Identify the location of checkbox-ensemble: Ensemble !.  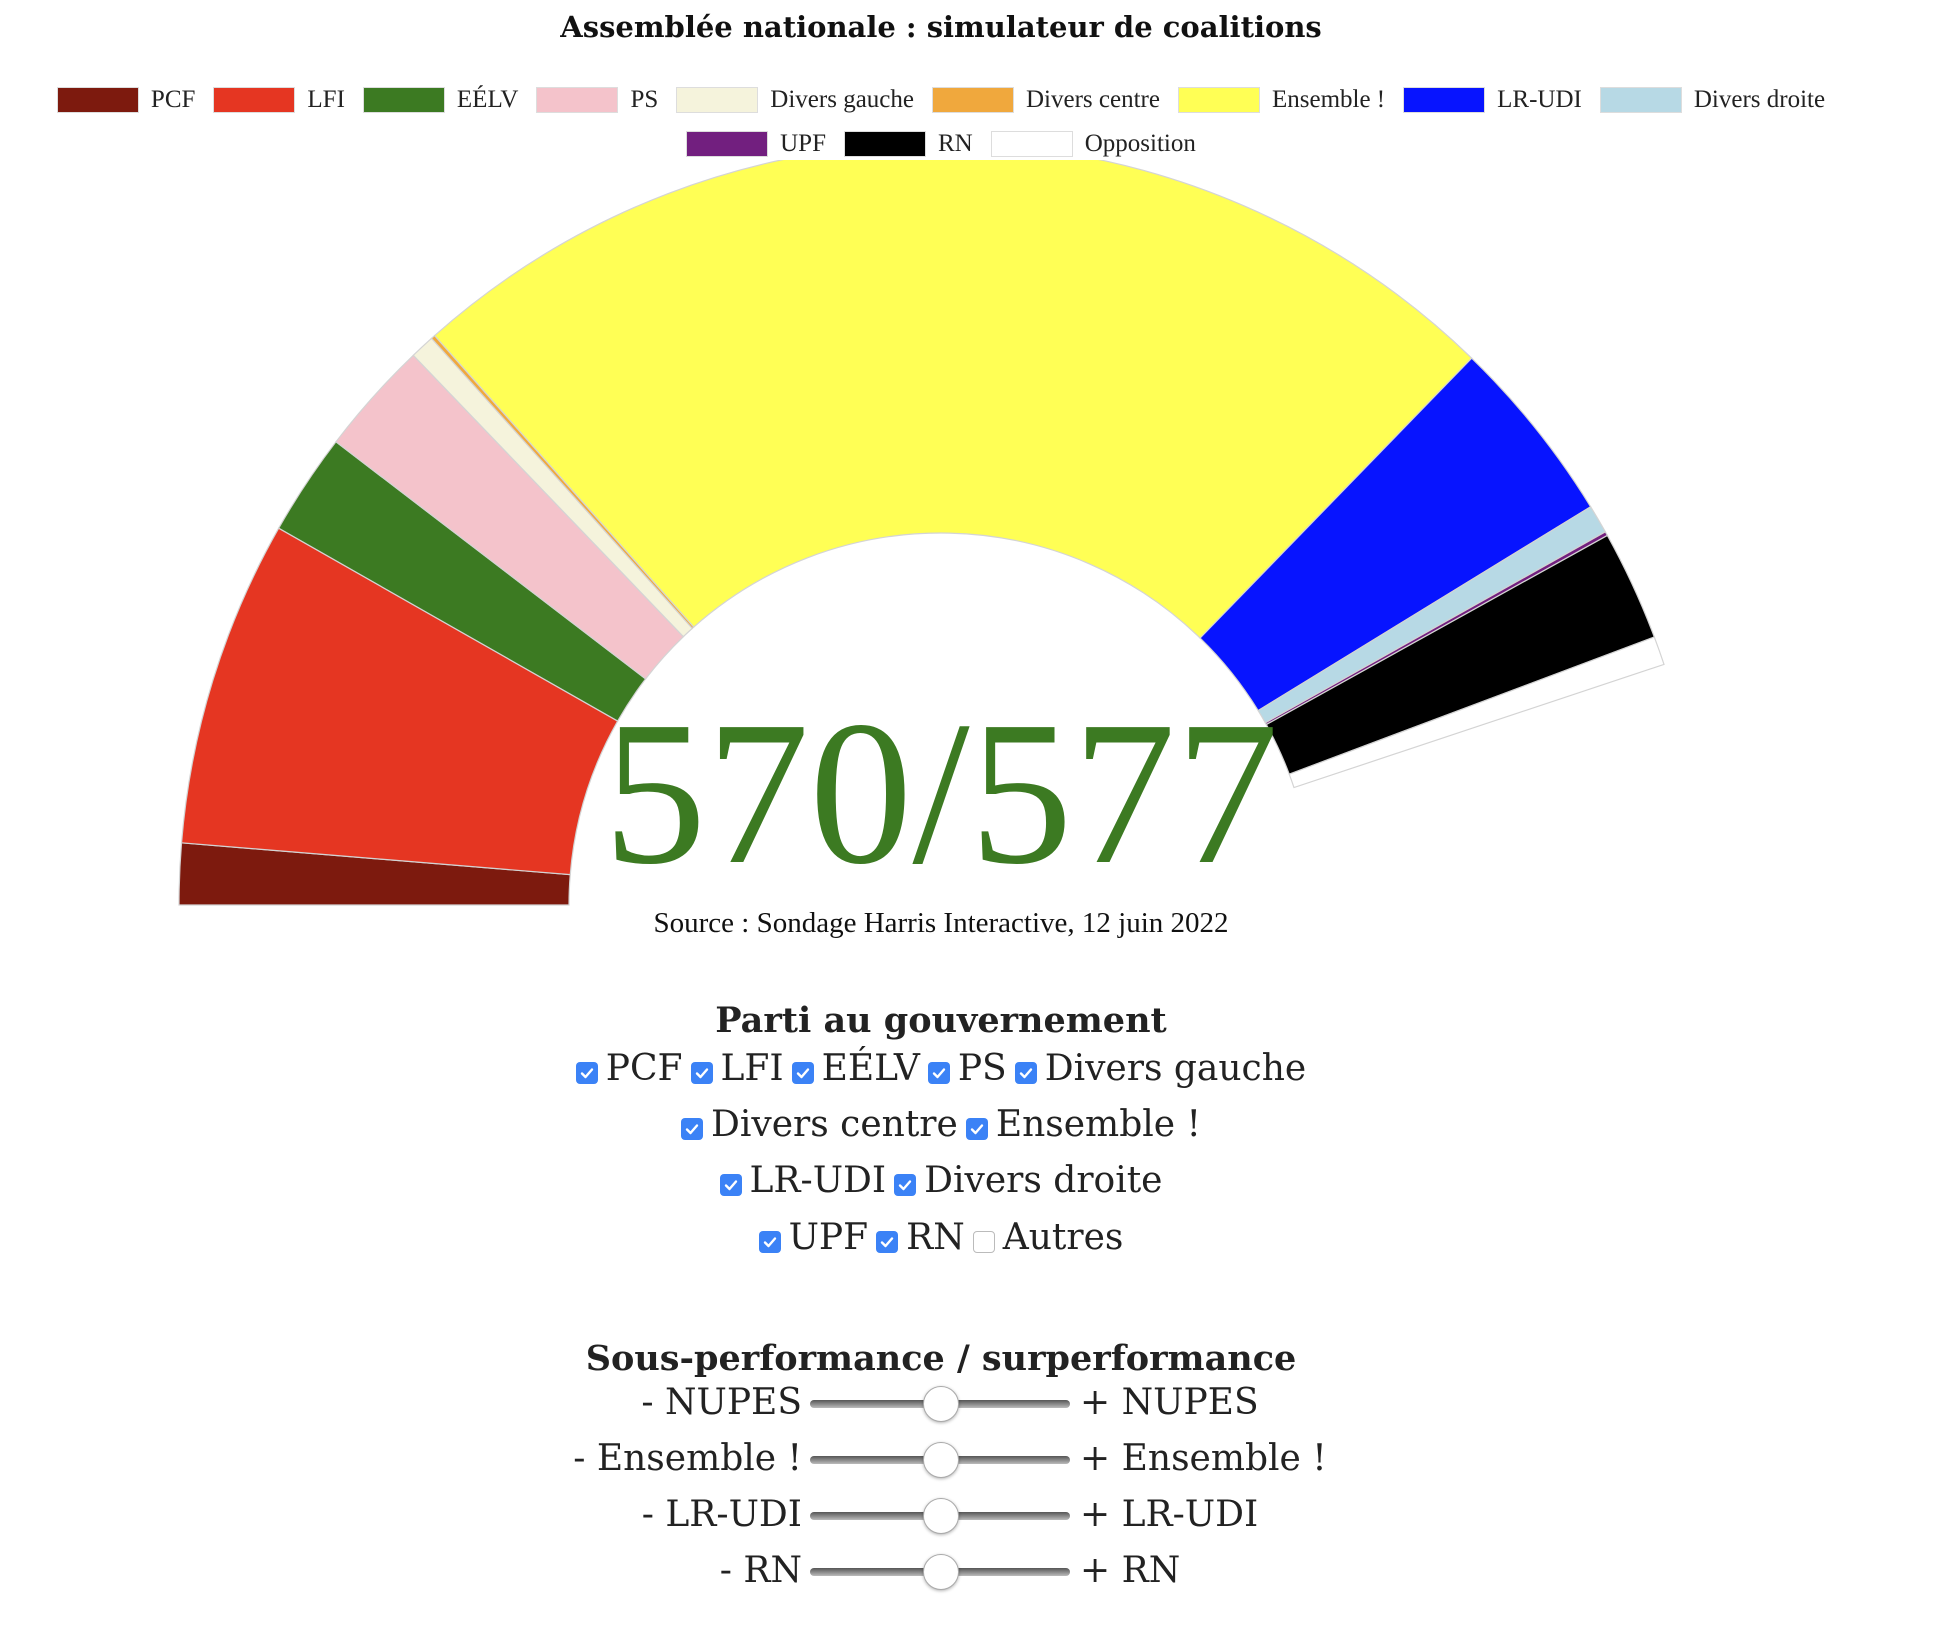
(1083, 1124).